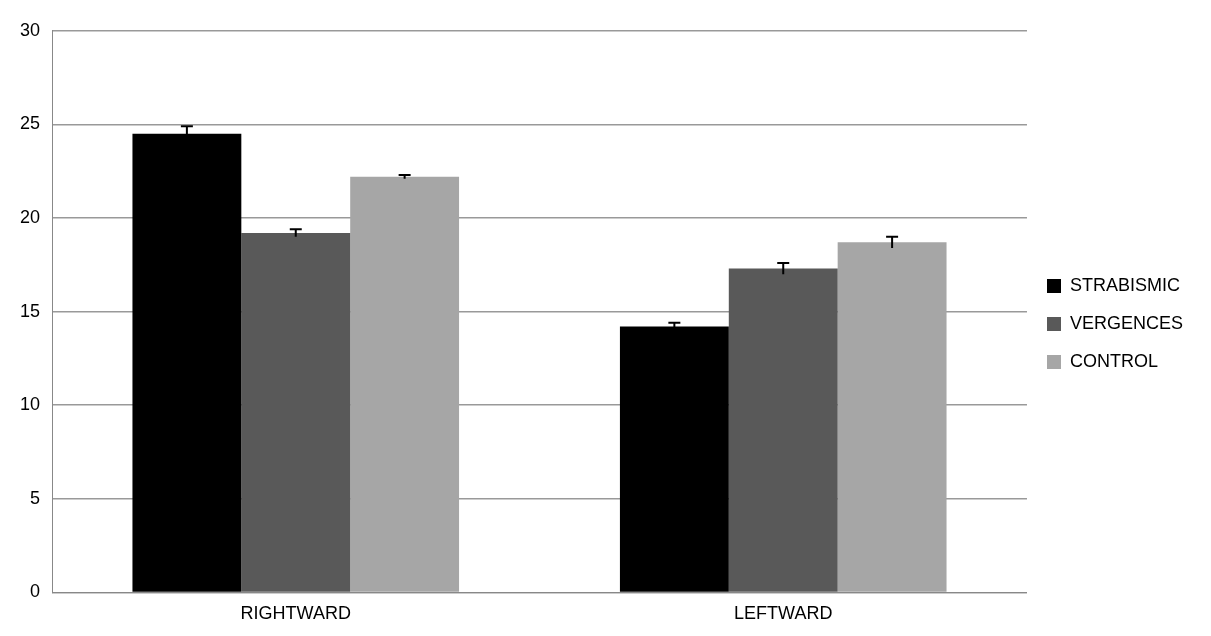 This screenshot has height=636, width=1211. What do you see at coordinates (1113, 360) in the screenshot?
I see `legend-label: CONTROL` at bounding box center [1113, 360].